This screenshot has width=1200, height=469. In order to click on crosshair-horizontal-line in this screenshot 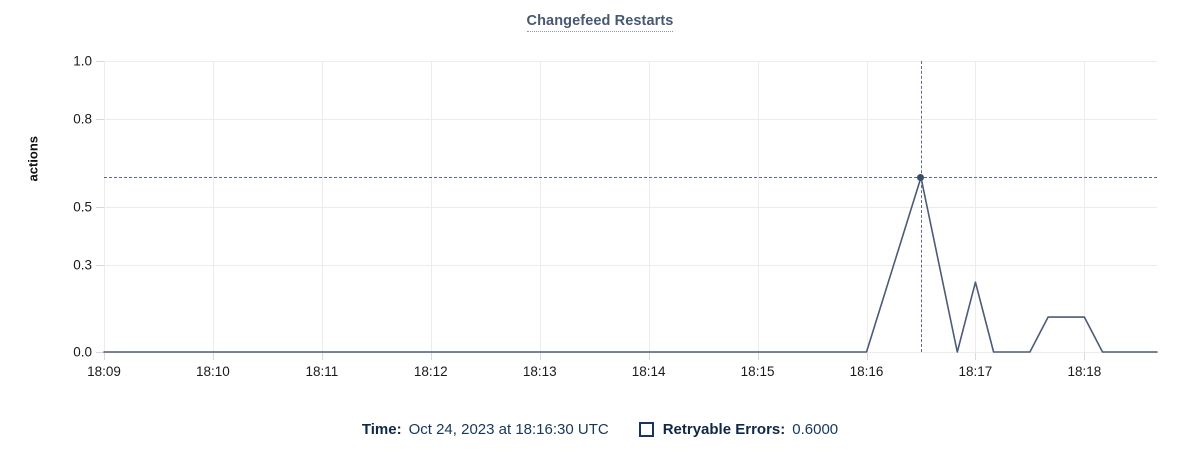, I will do `click(630, 178)`.